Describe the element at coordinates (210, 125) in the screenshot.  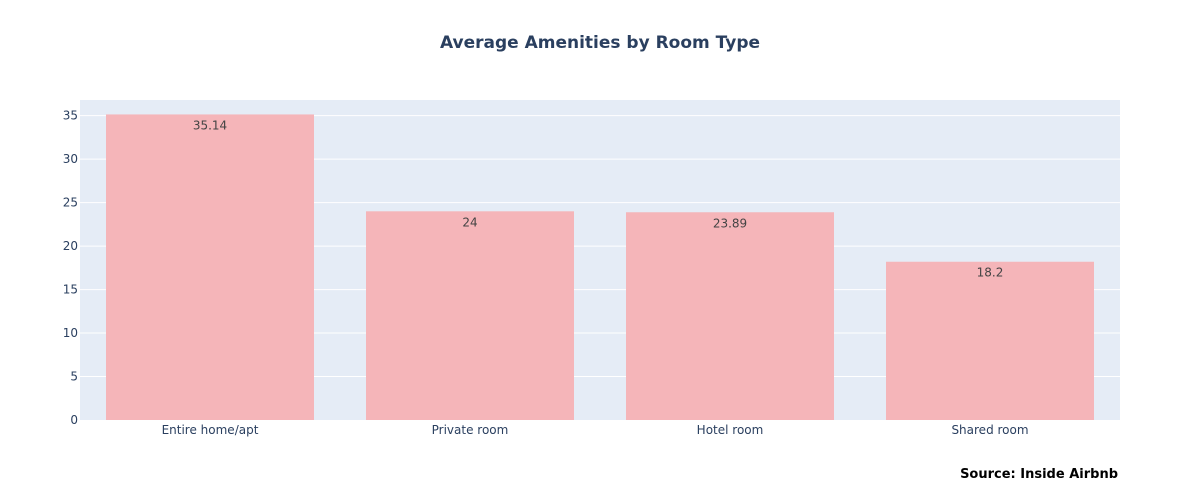
I see `bar-value-label: 35.14` at that location.